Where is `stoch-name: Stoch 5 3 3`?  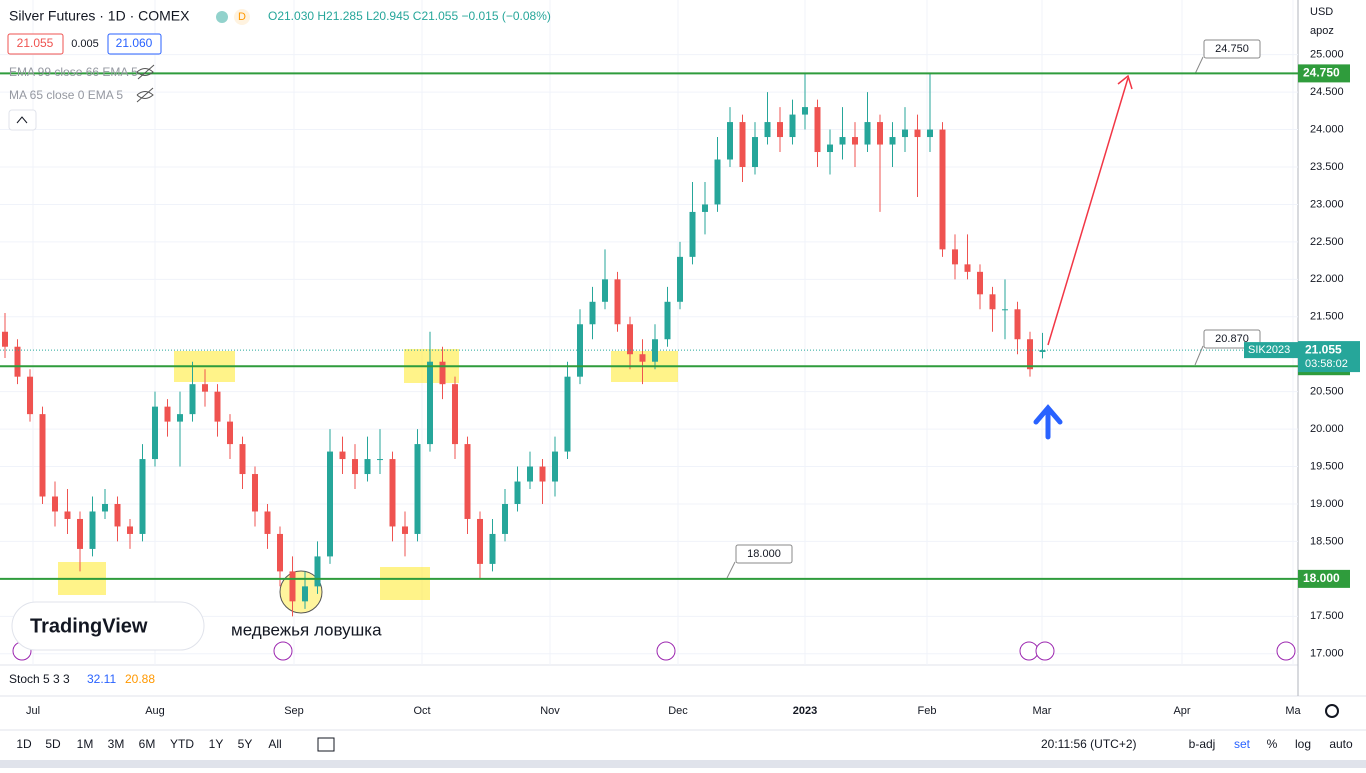
stoch-name: Stoch 5 3 3 is located at coordinates (39, 679).